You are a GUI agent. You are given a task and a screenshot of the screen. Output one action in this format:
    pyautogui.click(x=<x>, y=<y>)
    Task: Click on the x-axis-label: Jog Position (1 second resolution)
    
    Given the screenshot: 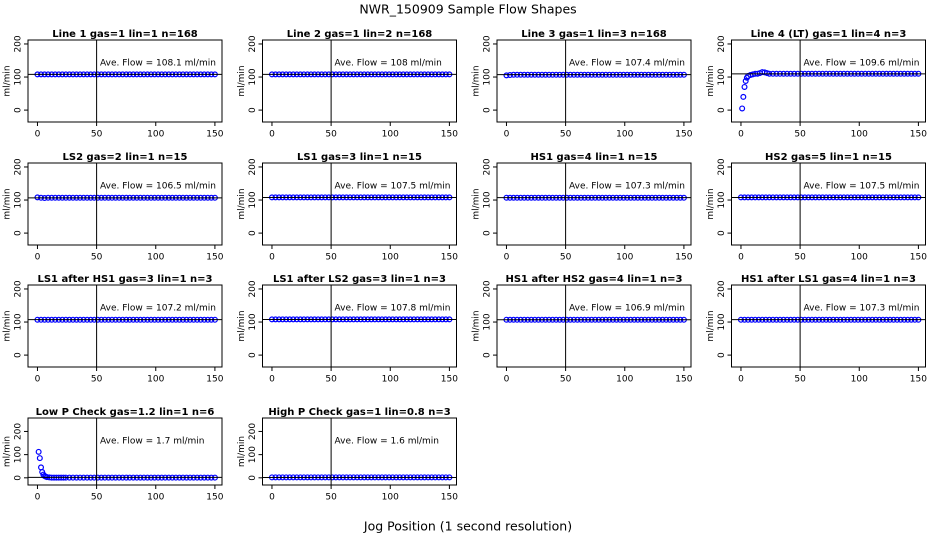 What is the action you would take?
    pyautogui.click(x=467, y=526)
    